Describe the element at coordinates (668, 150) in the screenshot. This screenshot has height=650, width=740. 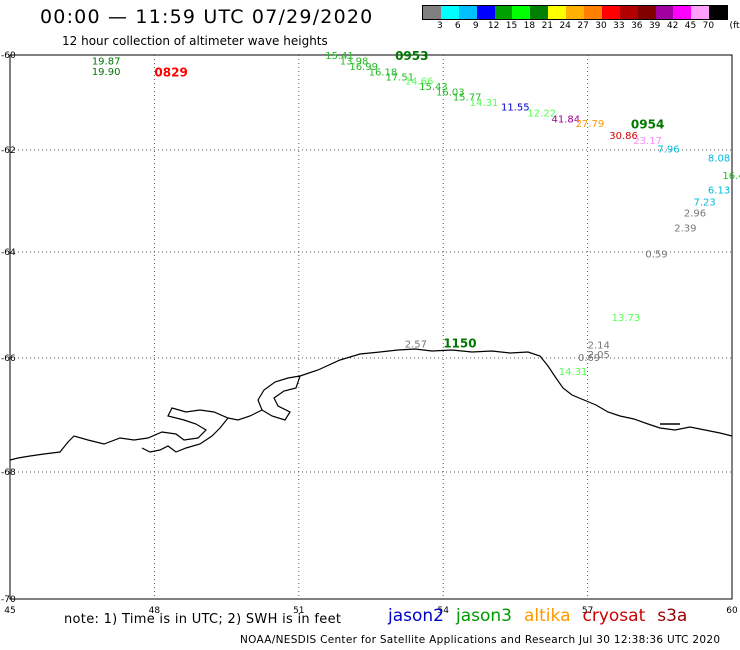
I see `wave-height-point: 7.96` at that location.